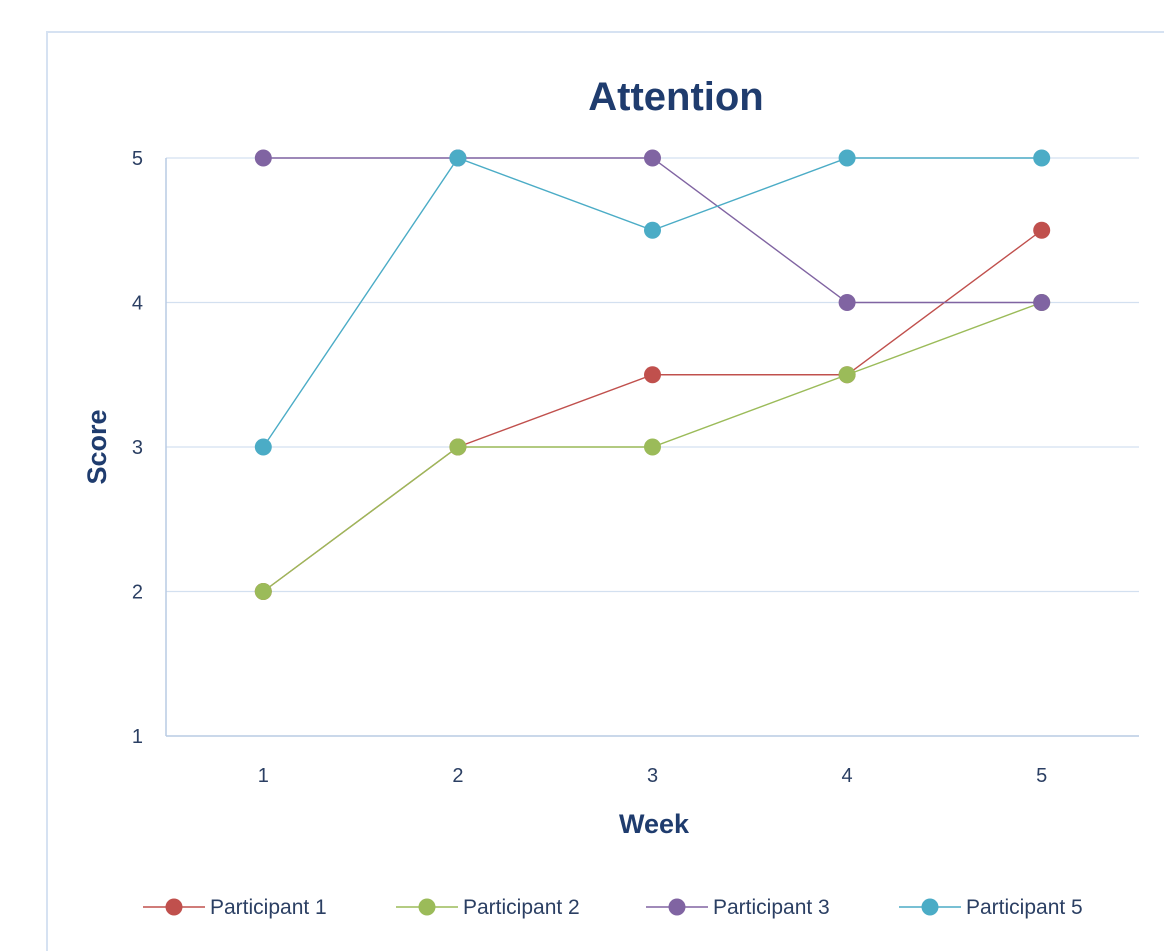 This screenshot has height=951, width=1164. I want to click on x-tick-label: 4, so click(847, 776).